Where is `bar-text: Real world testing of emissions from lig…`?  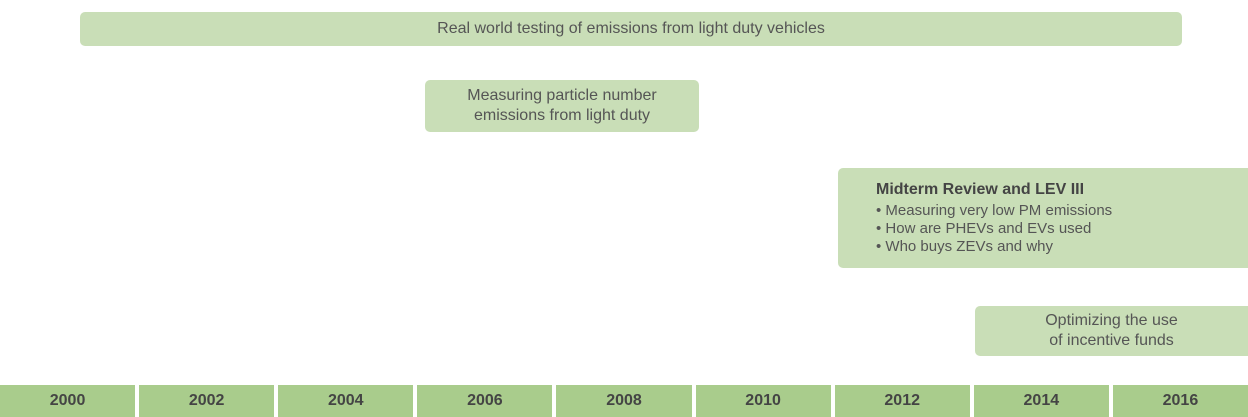
bar-text: Real world testing of emissions from lig… is located at coordinates (631, 28).